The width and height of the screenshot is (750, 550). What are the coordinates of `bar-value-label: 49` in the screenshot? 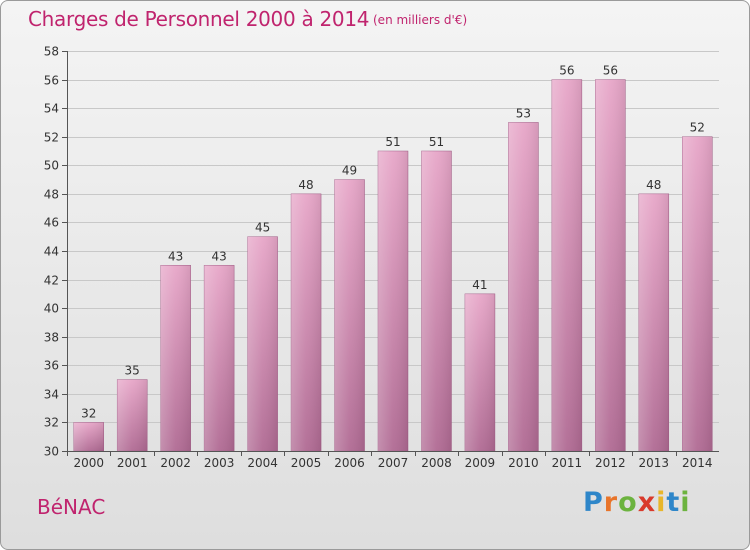 It's located at (349, 171).